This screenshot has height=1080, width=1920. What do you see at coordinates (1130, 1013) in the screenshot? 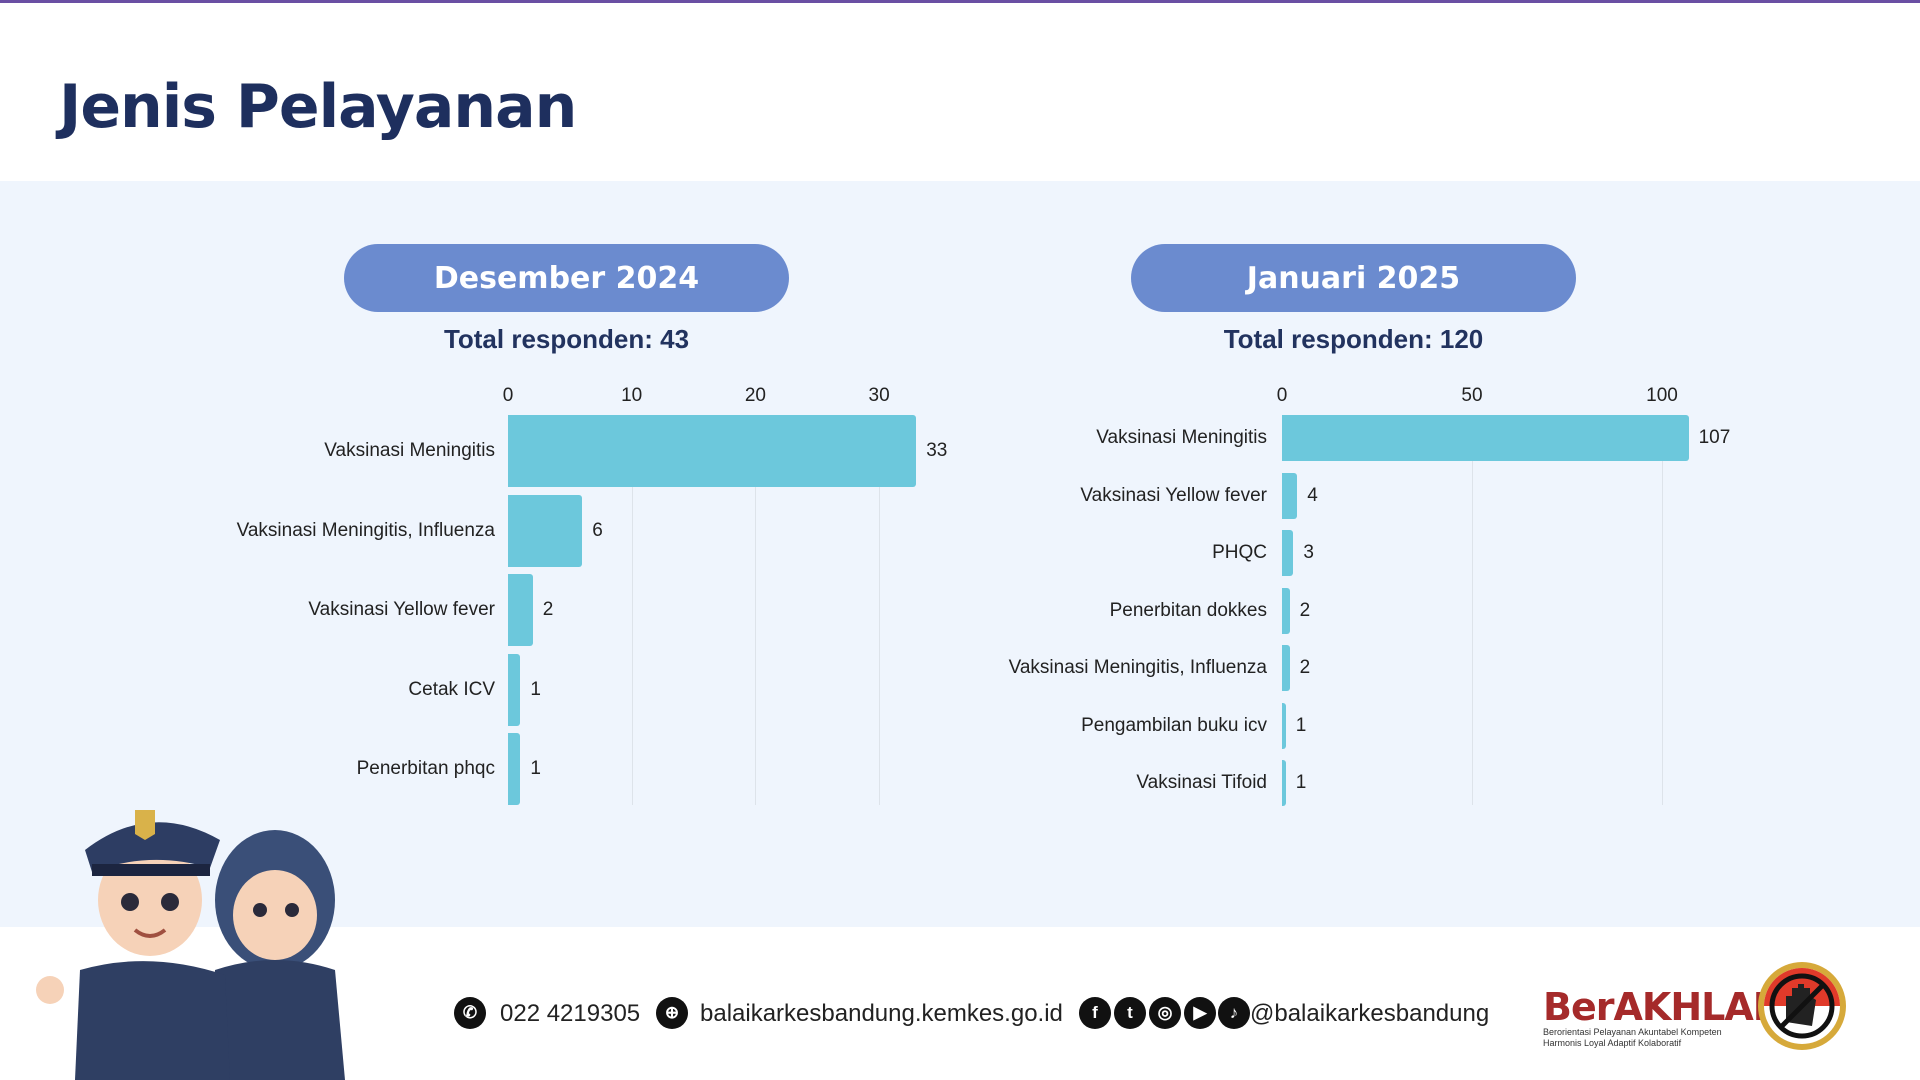
I see `twitter-icon: t` at bounding box center [1130, 1013].